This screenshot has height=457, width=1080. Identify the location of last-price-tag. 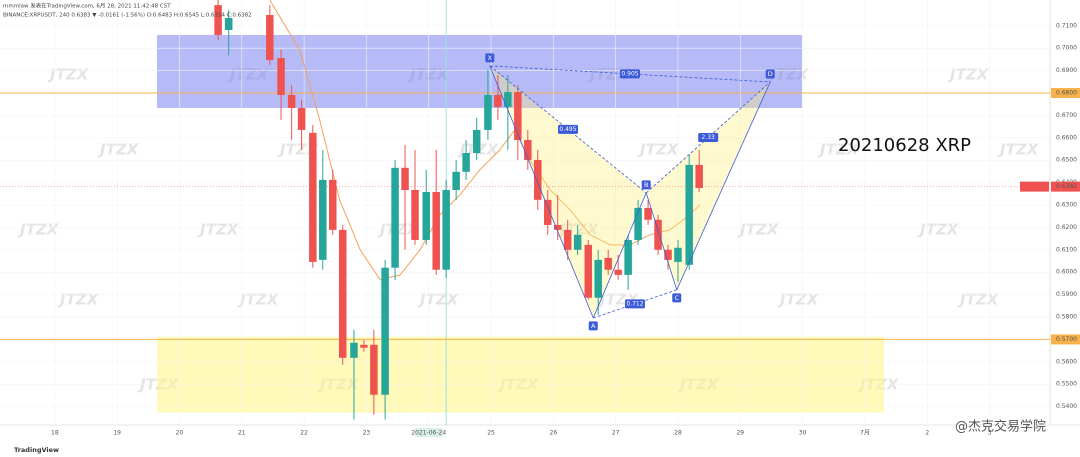
(1065, 186).